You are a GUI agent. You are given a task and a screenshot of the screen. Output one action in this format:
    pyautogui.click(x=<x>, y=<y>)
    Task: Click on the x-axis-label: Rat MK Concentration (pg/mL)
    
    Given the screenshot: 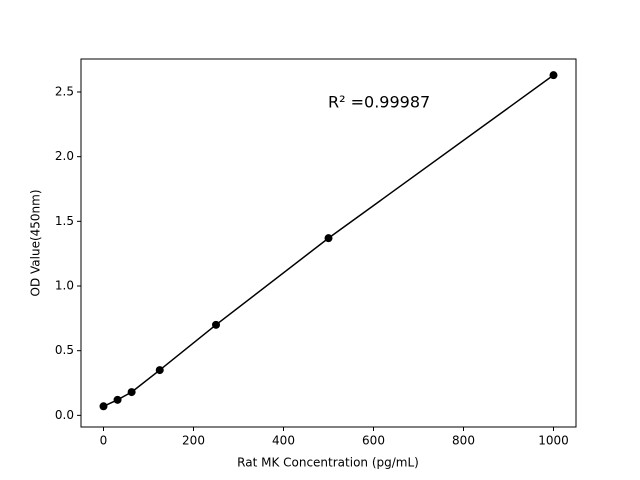 What is the action you would take?
    pyautogui.click(x=328, y=463)
    